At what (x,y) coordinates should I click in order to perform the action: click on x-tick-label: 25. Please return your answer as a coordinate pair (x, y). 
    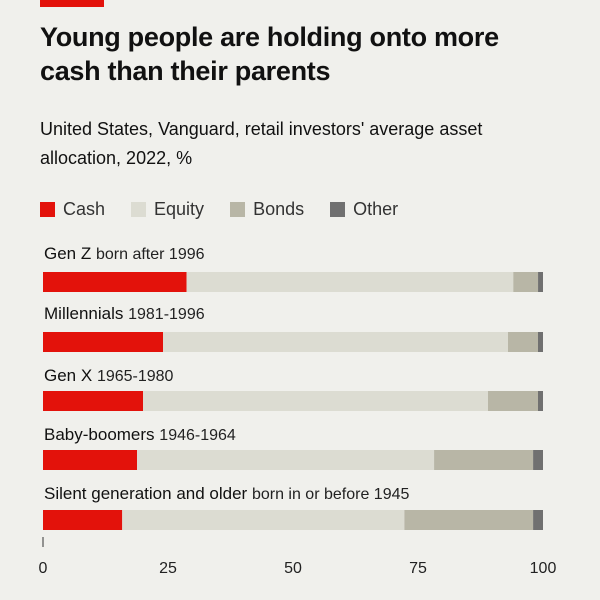
    Looking at the image, I should click on (168, 568).